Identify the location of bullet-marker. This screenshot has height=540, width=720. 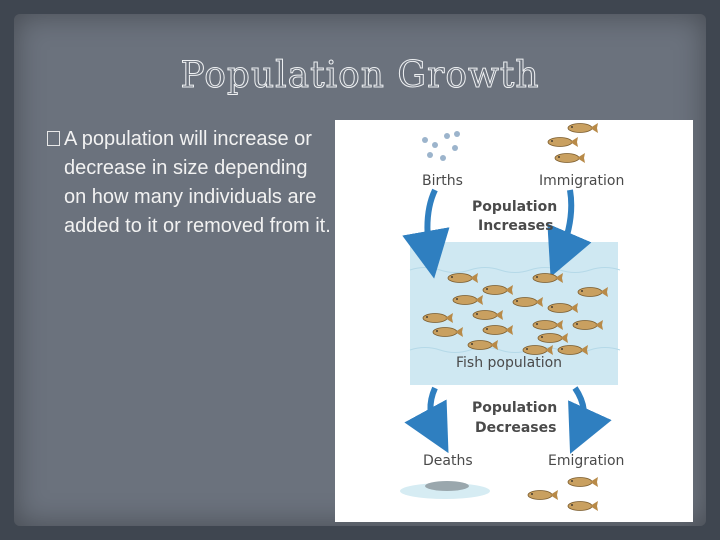
(53, 138).